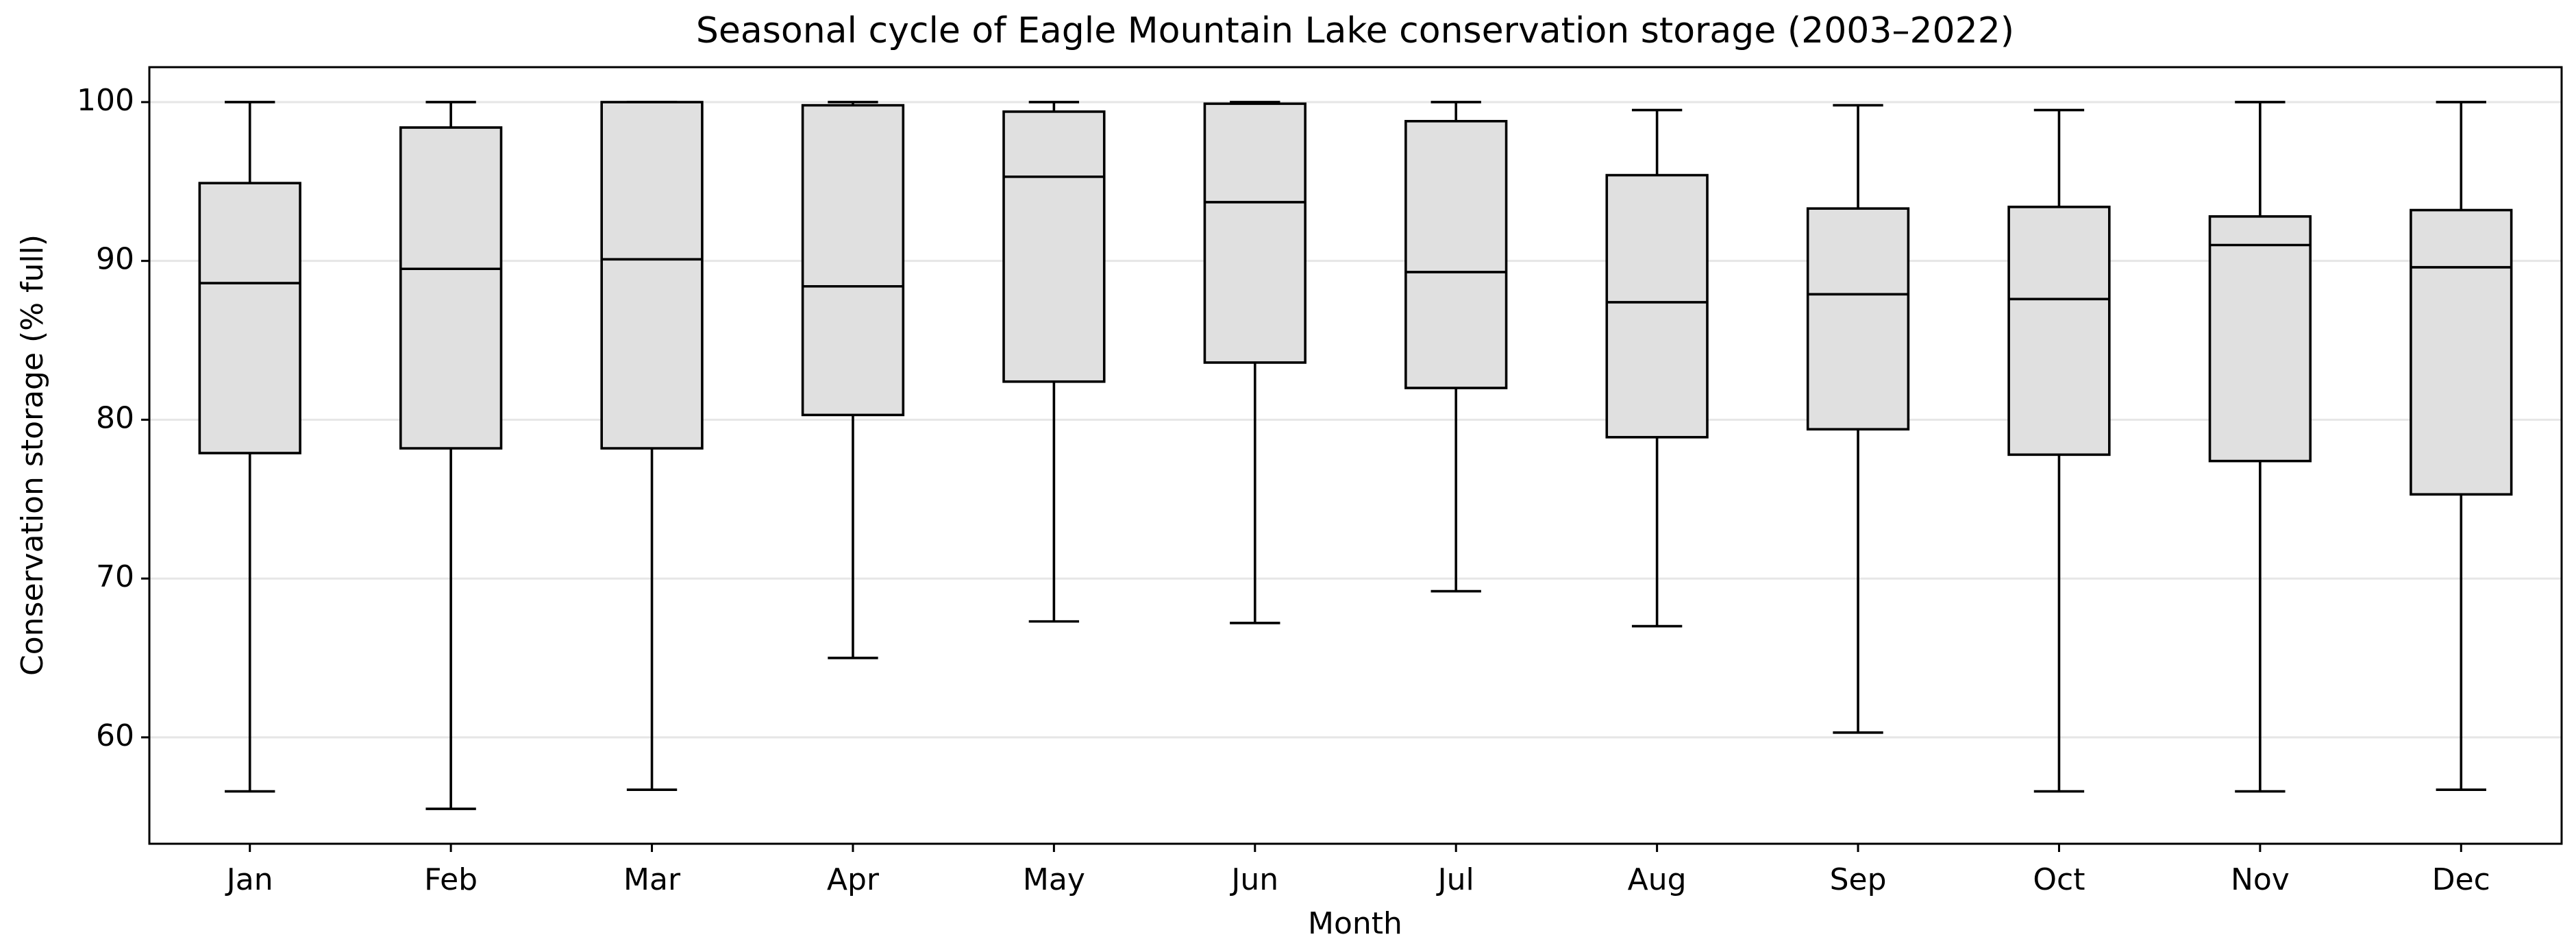 This screenshot has width=2576, height=950. I want to click on y-tick-label: 70, so click(115, 576).